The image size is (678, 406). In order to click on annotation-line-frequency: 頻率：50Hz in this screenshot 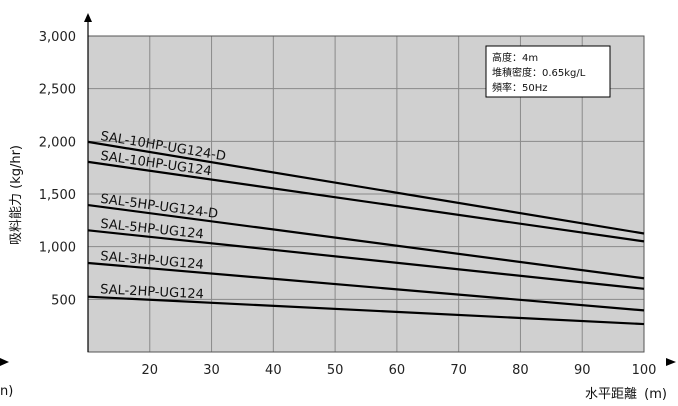, I will do `click(520, 87)`.